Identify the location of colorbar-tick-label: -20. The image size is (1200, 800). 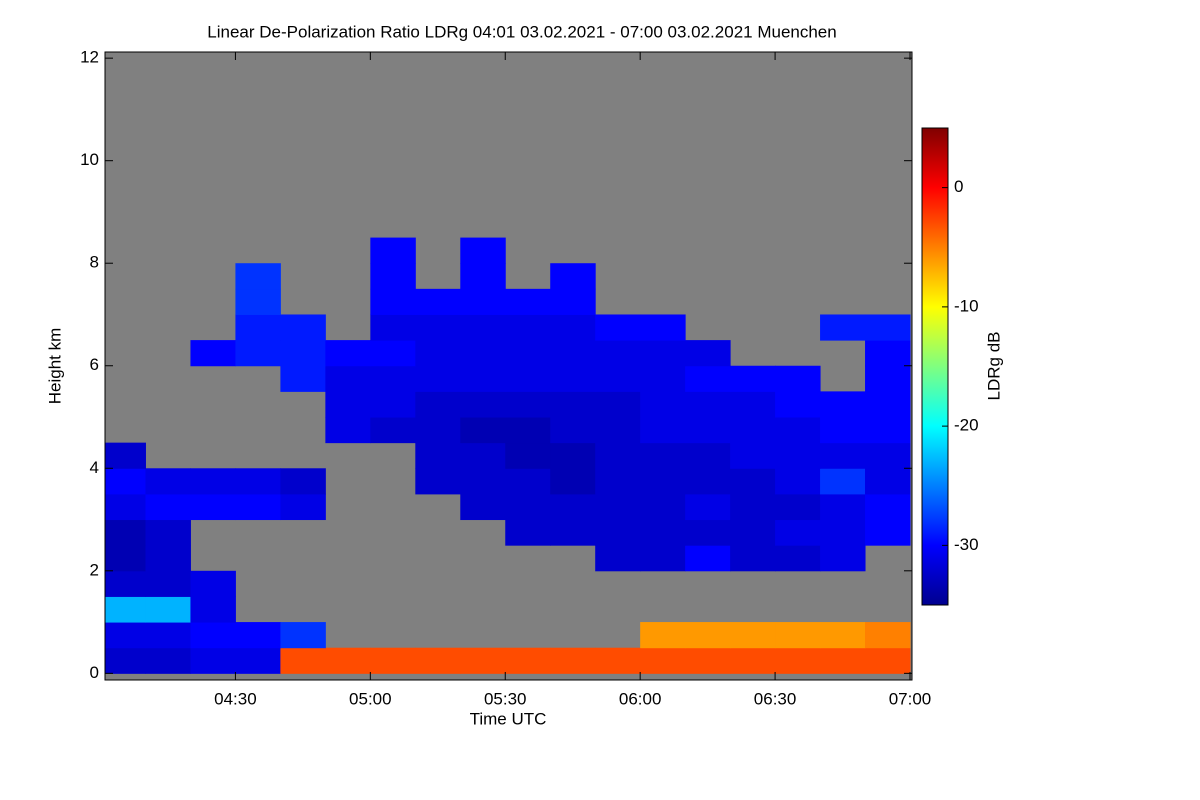
(966, 425).